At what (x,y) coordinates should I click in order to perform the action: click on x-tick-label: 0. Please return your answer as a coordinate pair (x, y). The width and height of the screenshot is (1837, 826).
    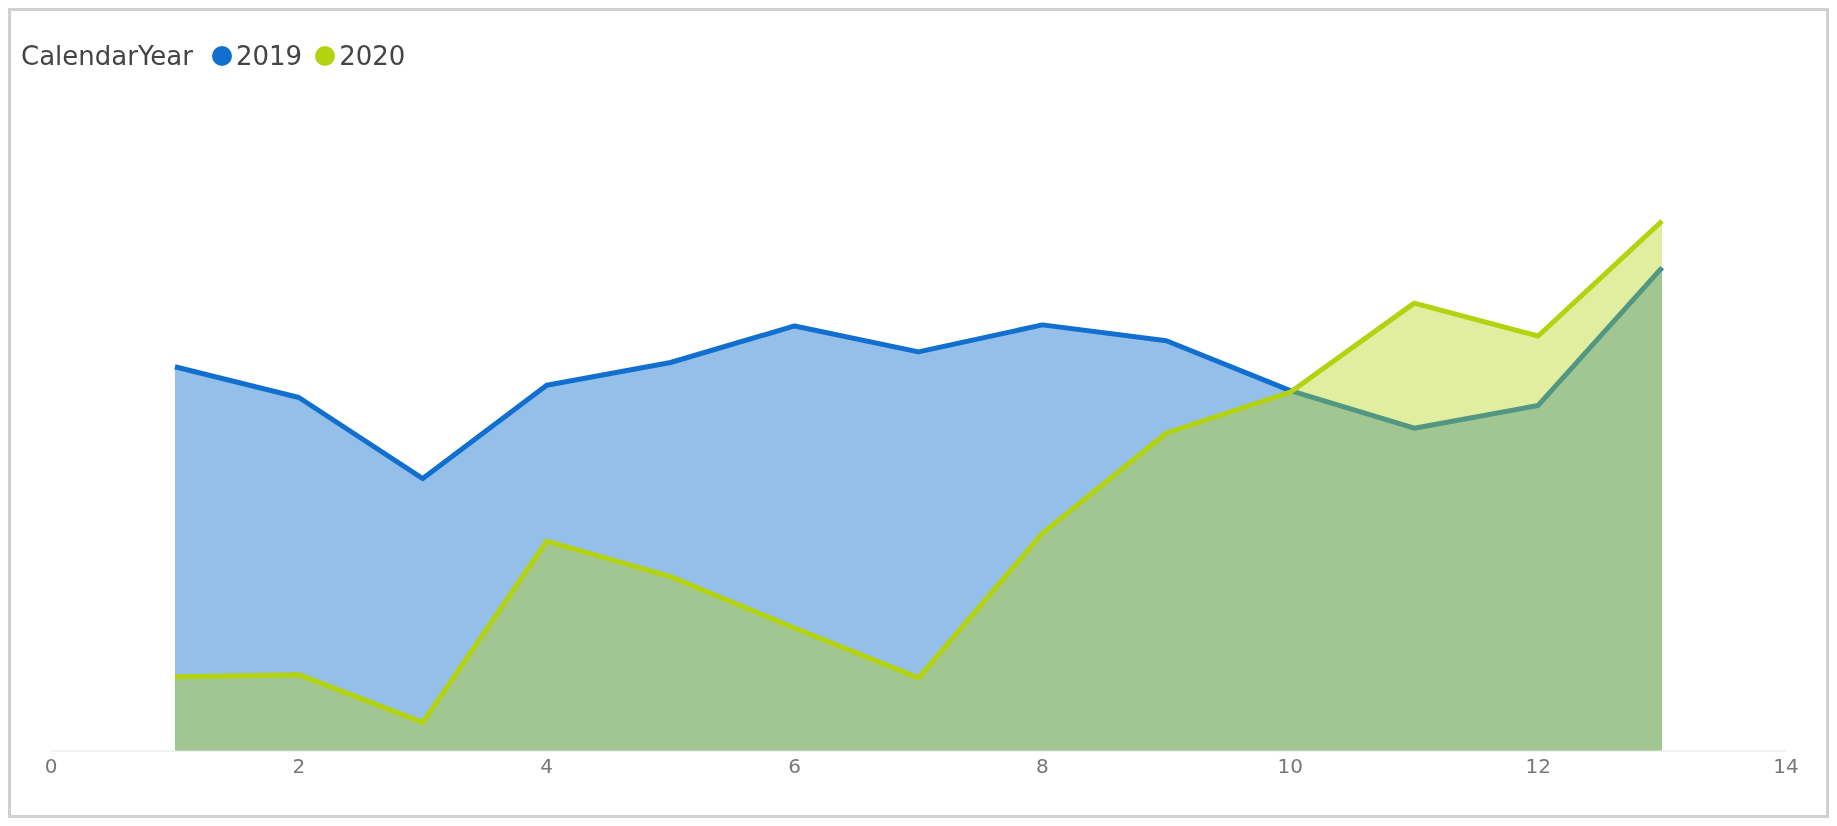
    Looking at the image, I should click on (51, 766).